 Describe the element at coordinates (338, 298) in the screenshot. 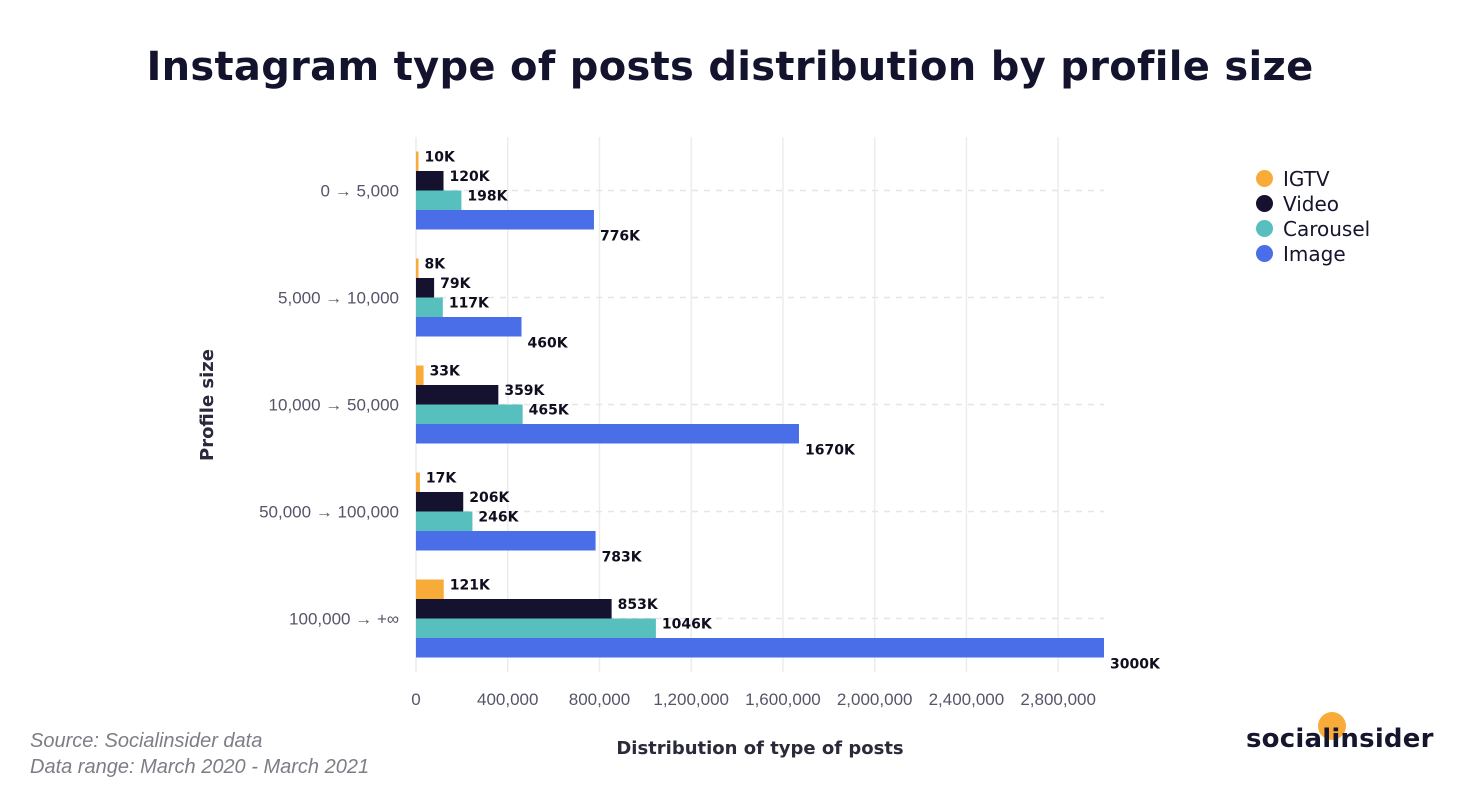

I see `category-label: 5,000 → 10,000` at that location.